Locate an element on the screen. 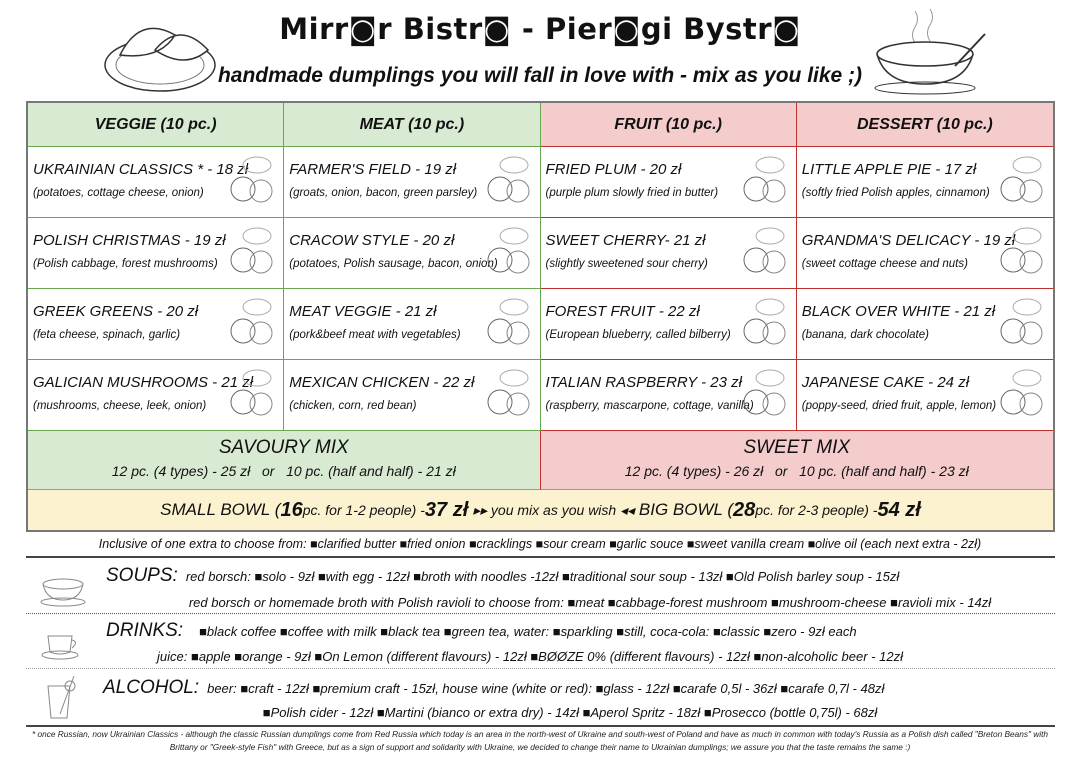  category-header: DESSERT (10 pc.) is located at coordinates (924, 125).